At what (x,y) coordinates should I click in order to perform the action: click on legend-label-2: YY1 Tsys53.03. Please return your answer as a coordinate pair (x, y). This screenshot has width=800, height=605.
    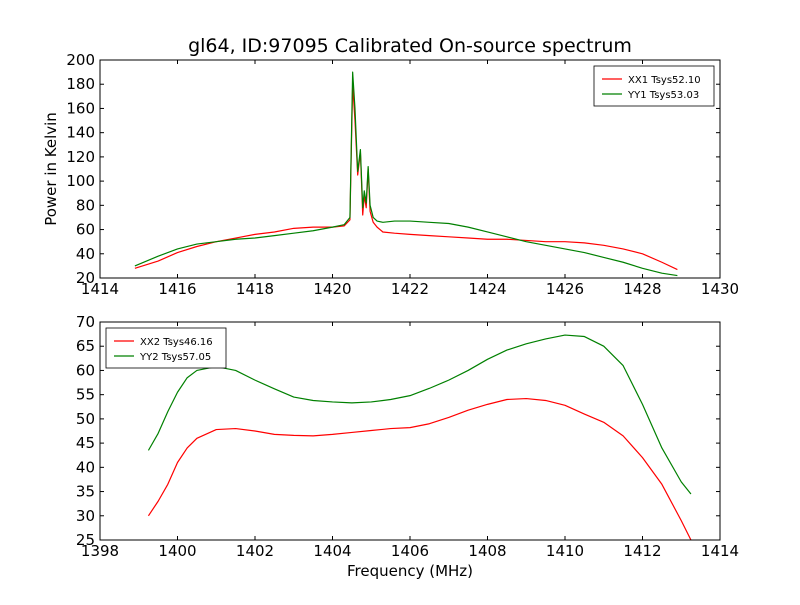
    Looking at the image, I should click on (663, 95).